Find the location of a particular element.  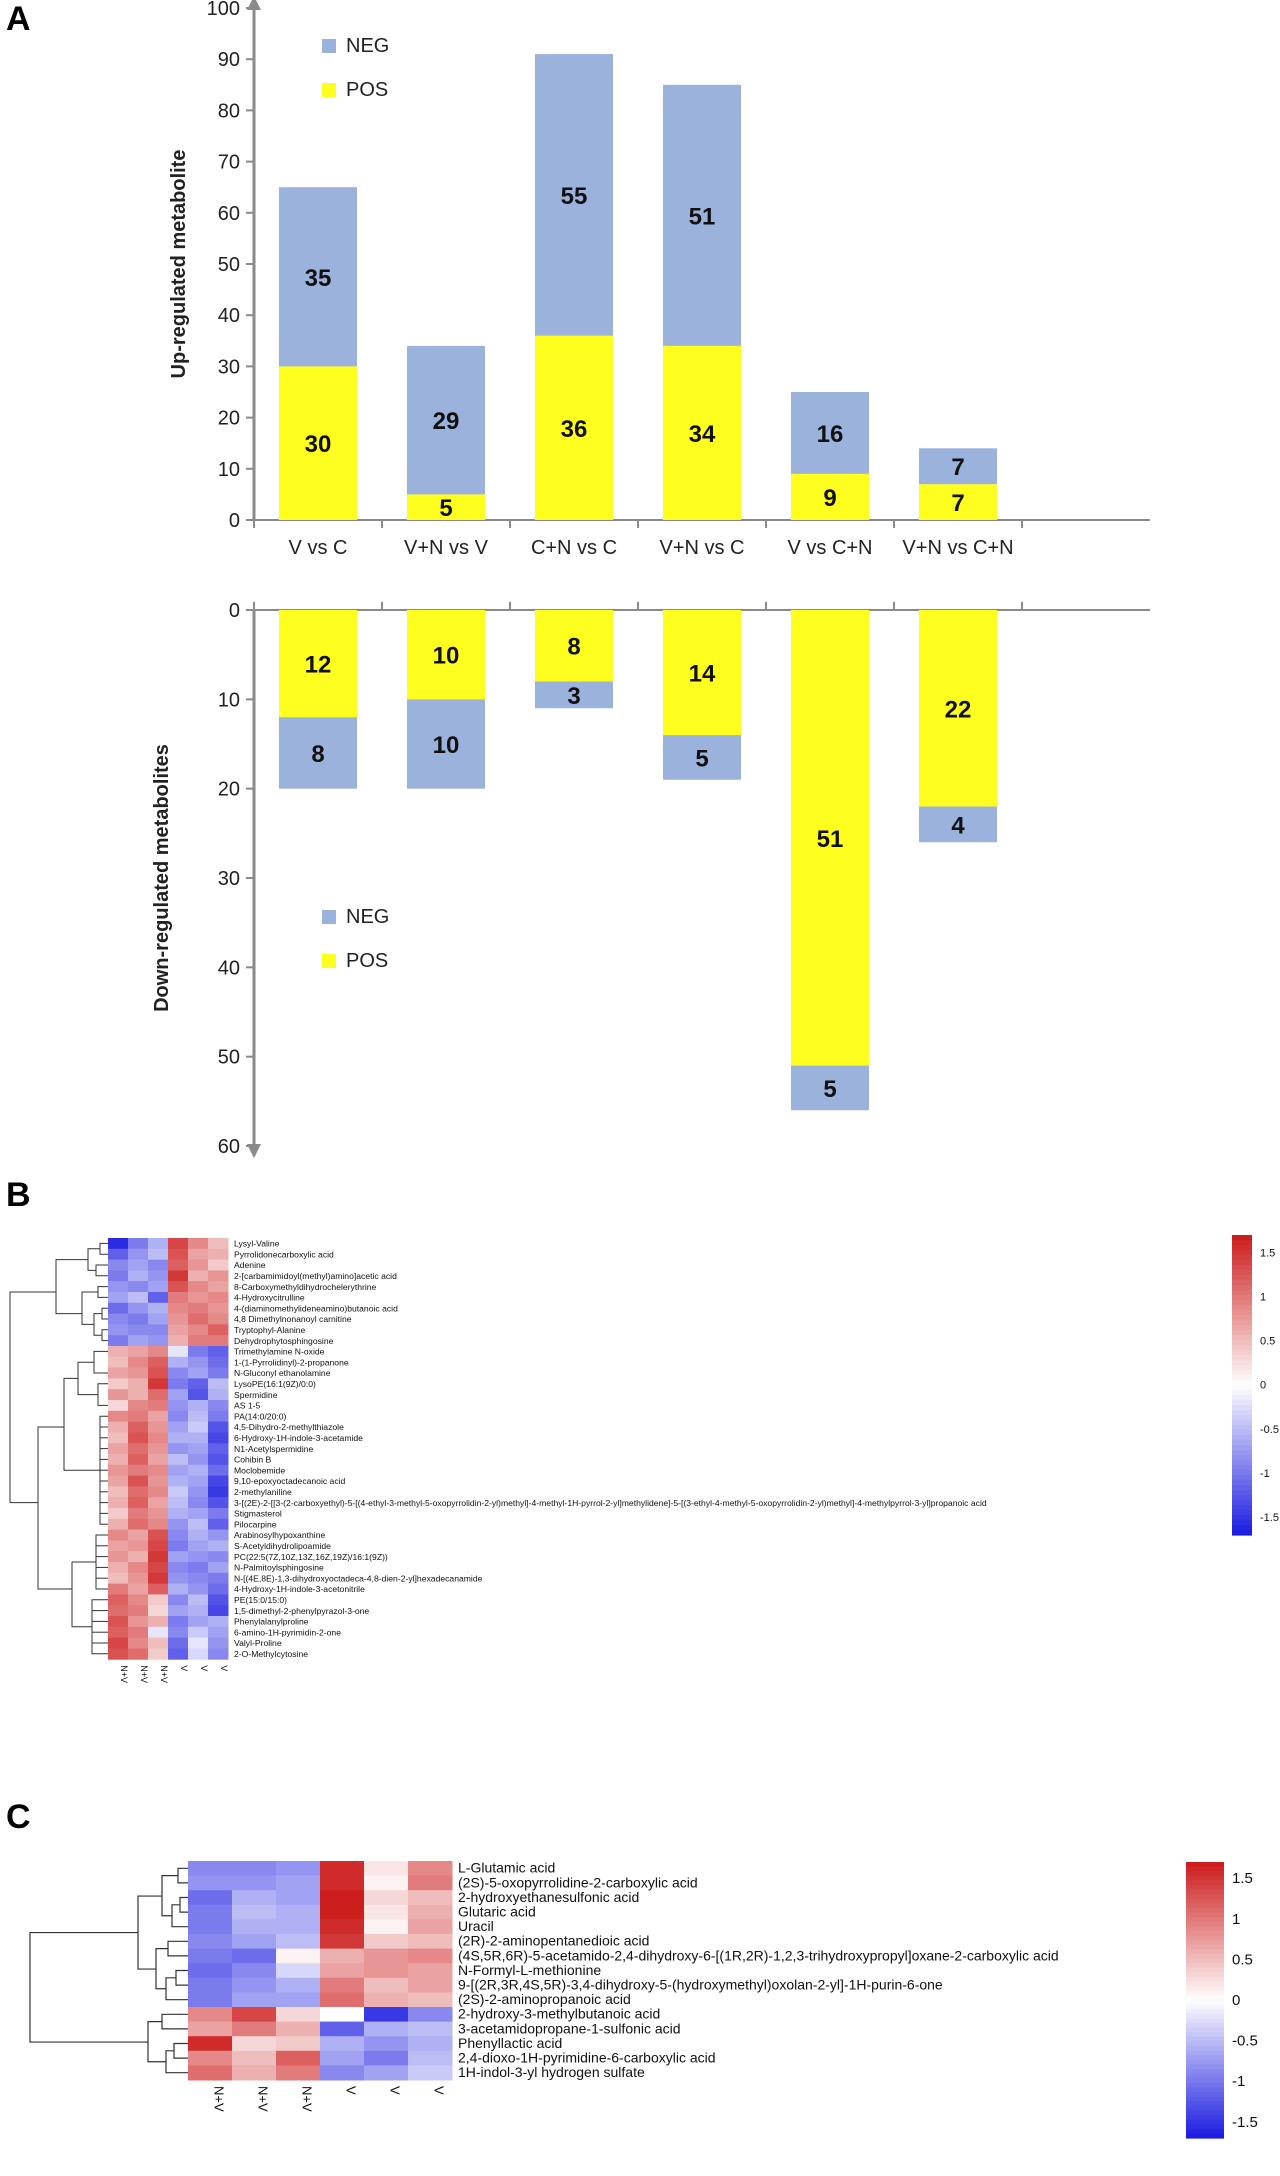

bar-label-neg: 16 is located at coordinates (830, 434).